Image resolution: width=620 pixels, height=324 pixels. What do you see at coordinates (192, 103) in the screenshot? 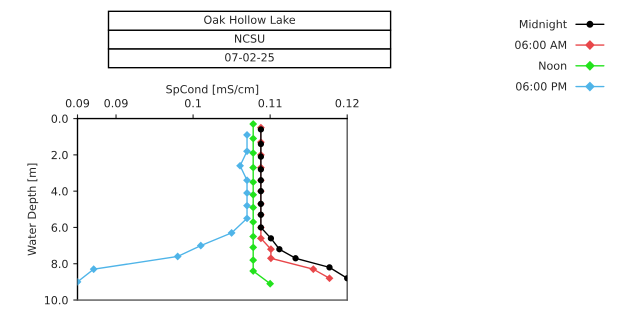
I see `x-tick-label: 0.1` at bounding box center [192, 103].